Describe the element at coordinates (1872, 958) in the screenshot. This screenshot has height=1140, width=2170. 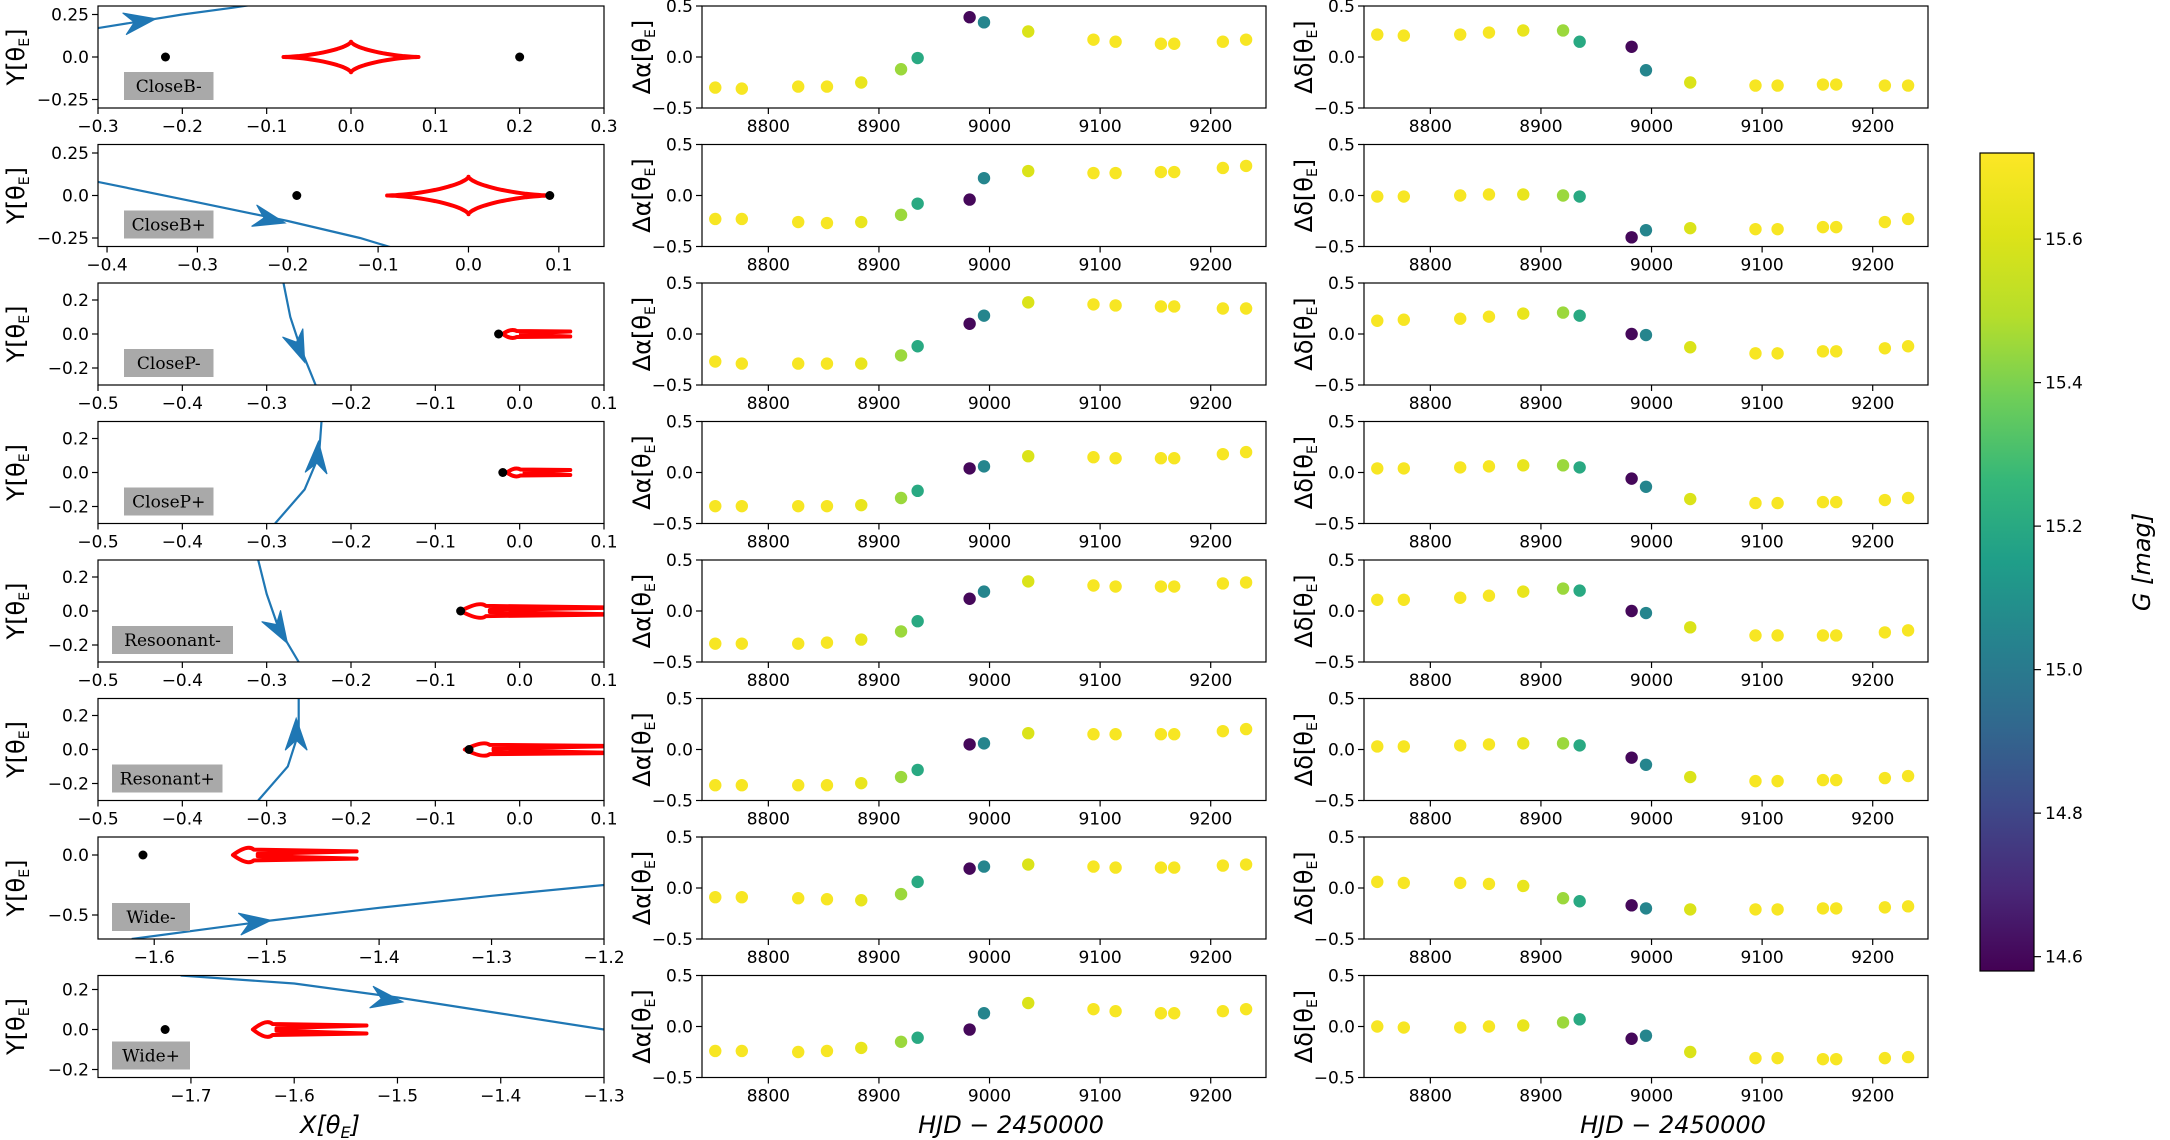
I see `ddelta-panel-xtick-label: 9200` at that location.